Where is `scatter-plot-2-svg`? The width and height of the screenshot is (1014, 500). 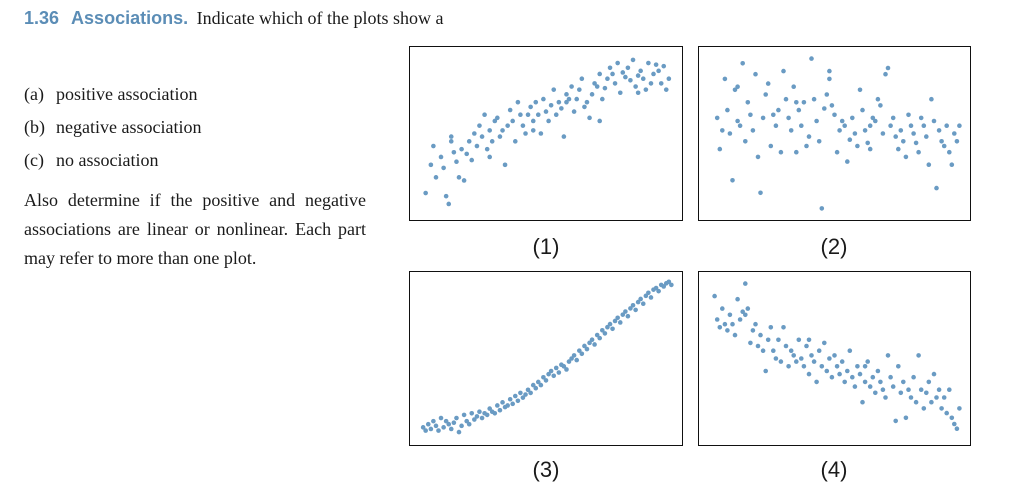
scatter-plot-2-svg is located at coordinates (838, 133).